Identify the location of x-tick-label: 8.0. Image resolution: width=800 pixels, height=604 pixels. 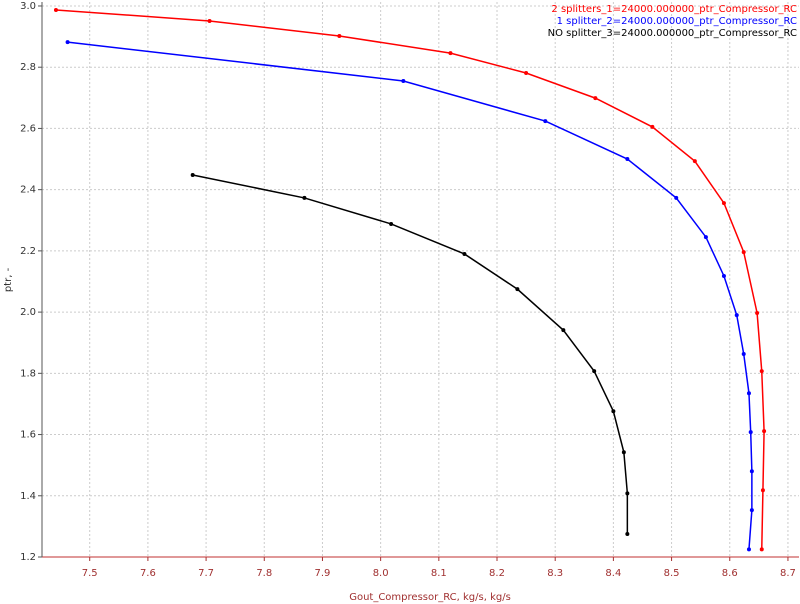
(381, 573).